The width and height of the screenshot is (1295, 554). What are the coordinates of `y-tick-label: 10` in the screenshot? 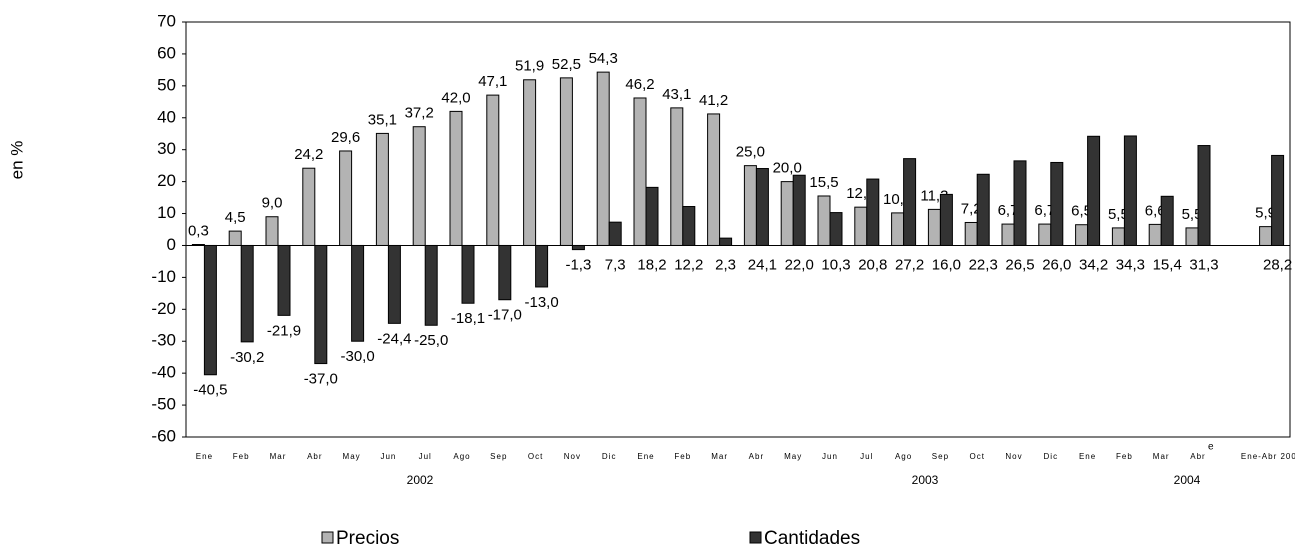 It's located at (166, 212).